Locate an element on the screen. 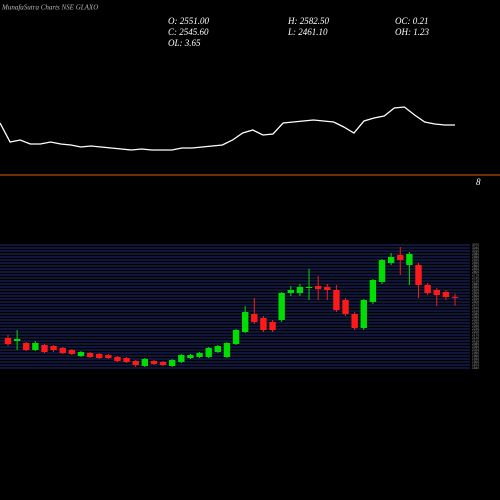 The width and height of the screenshot is (500, 500). stat: OH: 1.23 is located at coordinates (412, 32).